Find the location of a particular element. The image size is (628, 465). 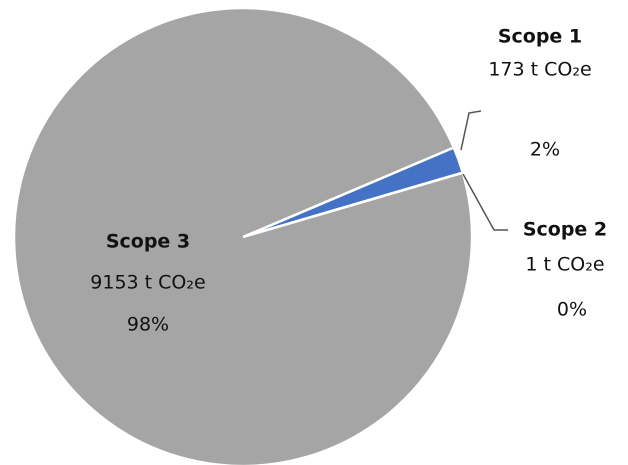

value-label: 1 t CO₂e is located at coordinates (564, 265).